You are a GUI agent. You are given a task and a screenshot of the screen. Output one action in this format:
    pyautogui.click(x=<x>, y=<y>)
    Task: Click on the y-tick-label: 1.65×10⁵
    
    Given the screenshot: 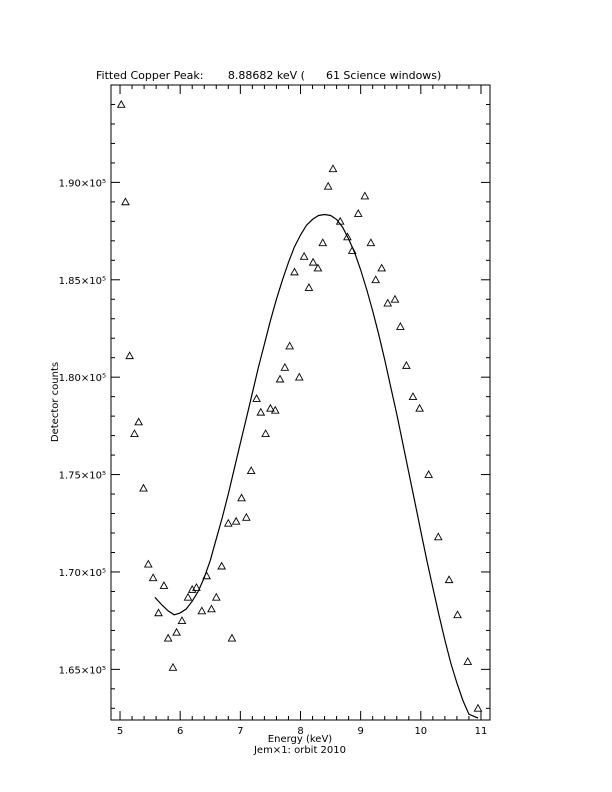 What is the action you would take?
    pyautogui.click(x=82, y=670)
    